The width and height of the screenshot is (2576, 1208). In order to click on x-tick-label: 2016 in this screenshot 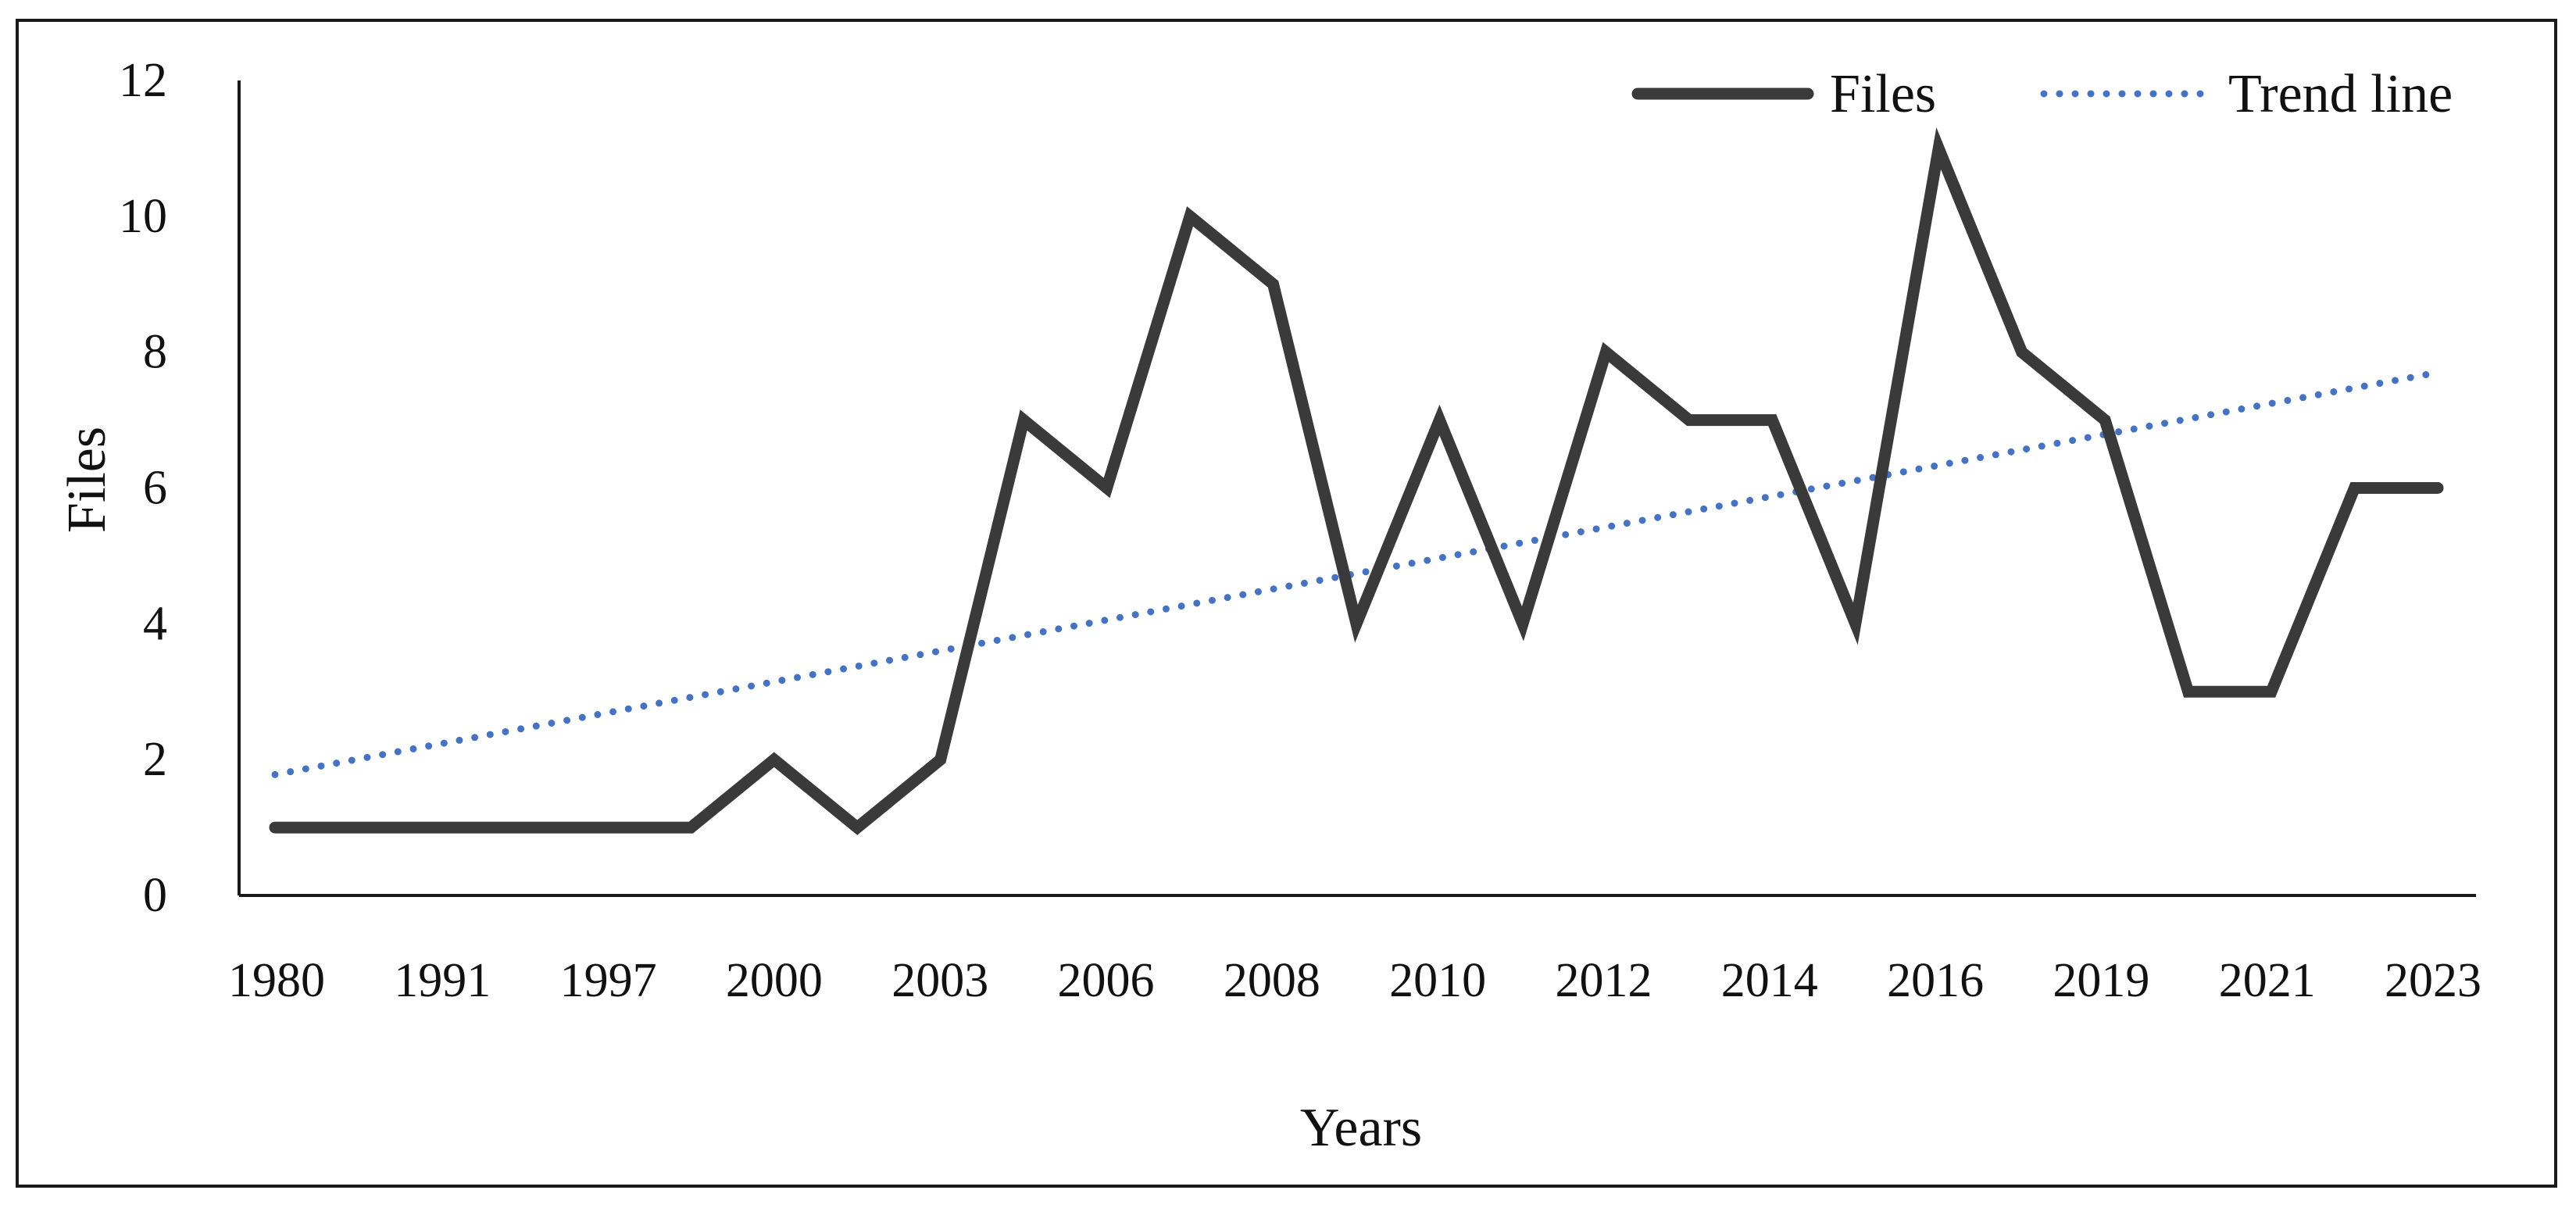, I will do `click(1936, 980)`.